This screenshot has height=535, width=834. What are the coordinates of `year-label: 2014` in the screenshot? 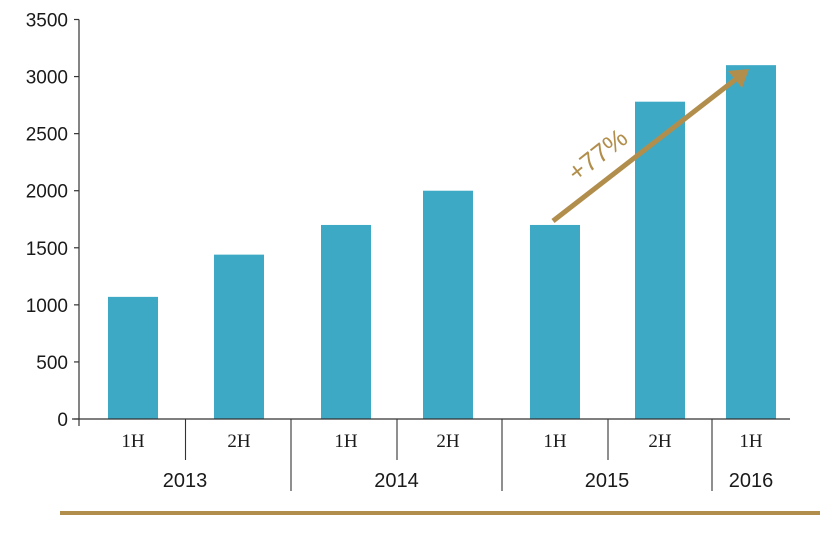 It's located at (396, 481).